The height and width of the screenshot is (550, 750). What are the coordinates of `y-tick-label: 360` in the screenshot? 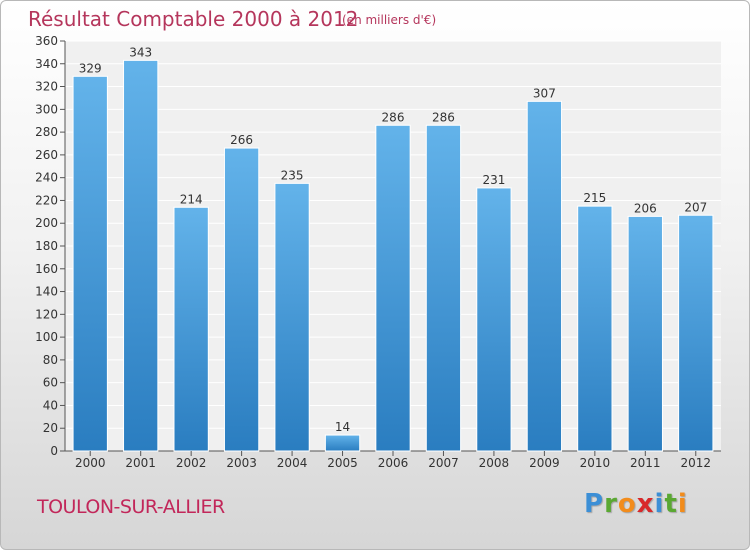 It's located at (46, 41).